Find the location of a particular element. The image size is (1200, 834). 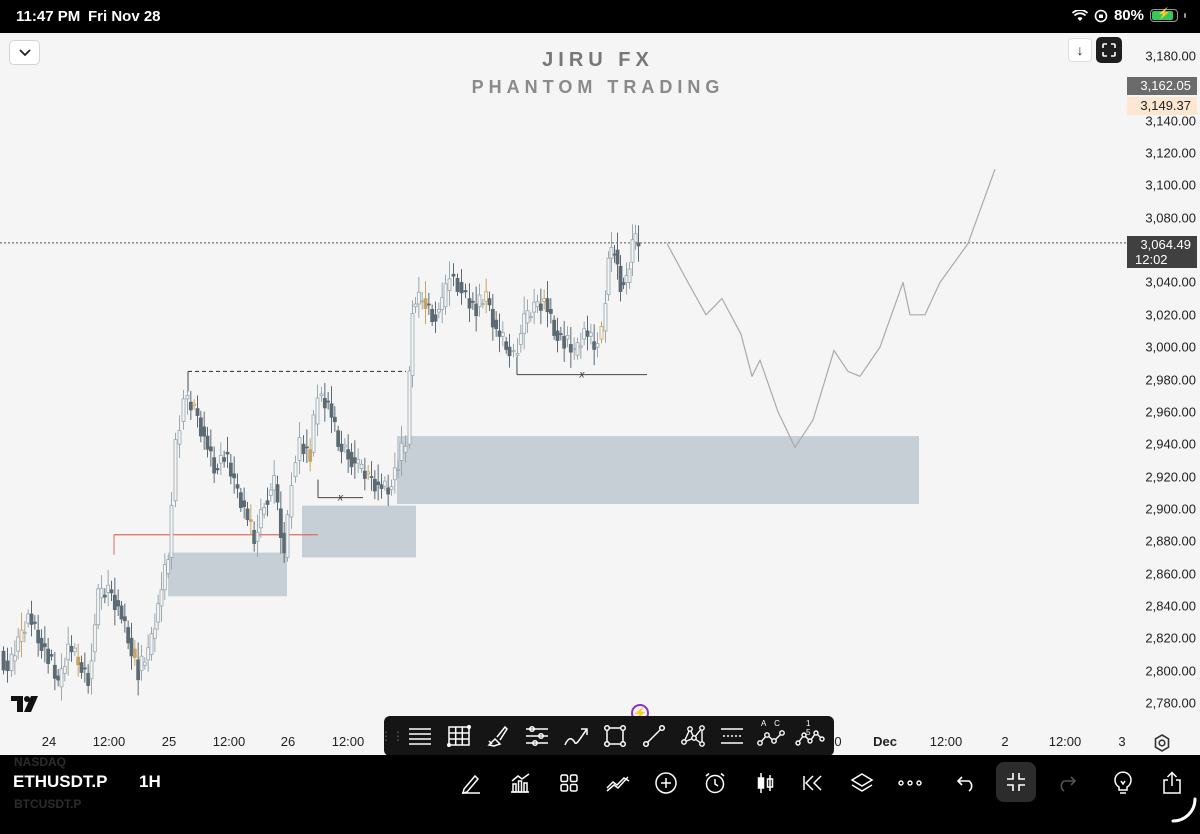

interval-selector: 1H is located at coordinates (150, 781).